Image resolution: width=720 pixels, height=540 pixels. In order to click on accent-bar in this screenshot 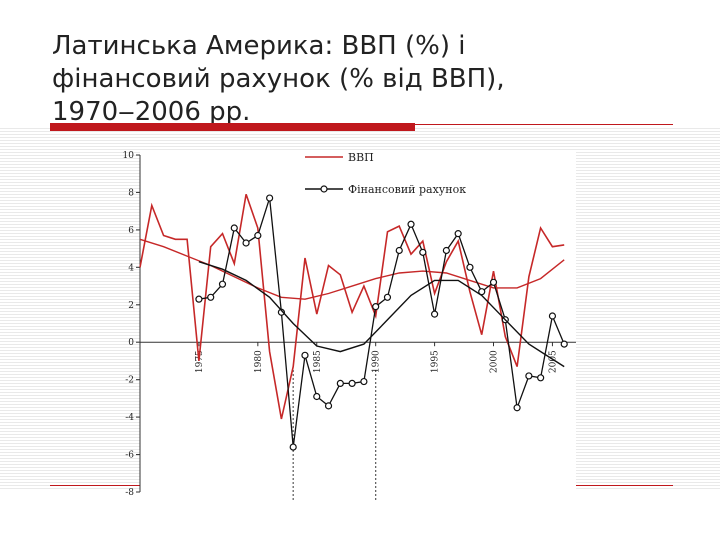, I will do `click(232, 127)`.